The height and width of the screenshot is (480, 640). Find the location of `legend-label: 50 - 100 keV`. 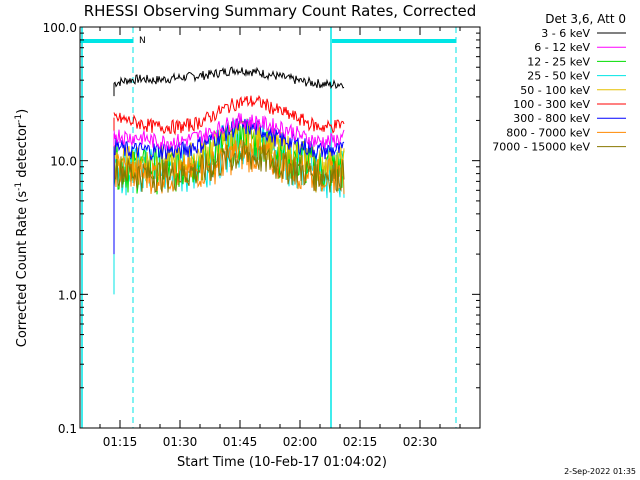

legend-label: 50 - 100 keV is located at coordinates (555, 90).